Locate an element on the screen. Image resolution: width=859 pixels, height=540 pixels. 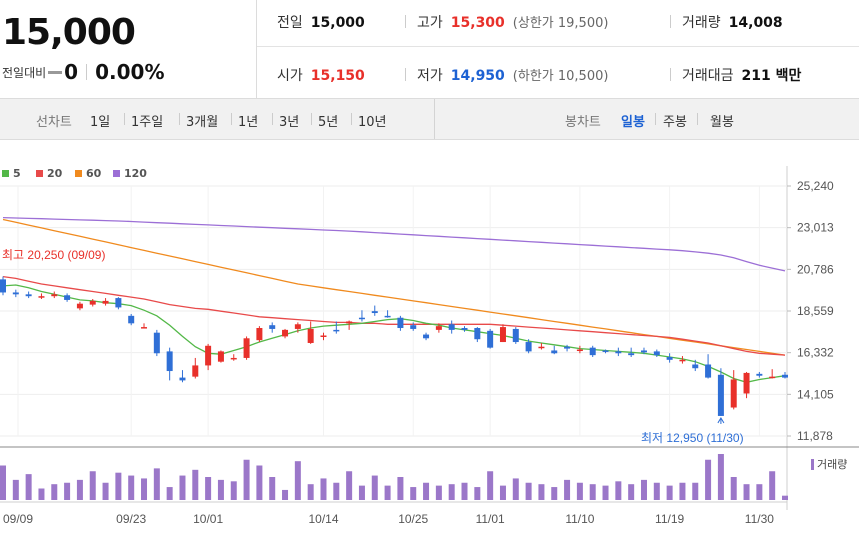
tab-group-divider is located at coordinates (434, 119).